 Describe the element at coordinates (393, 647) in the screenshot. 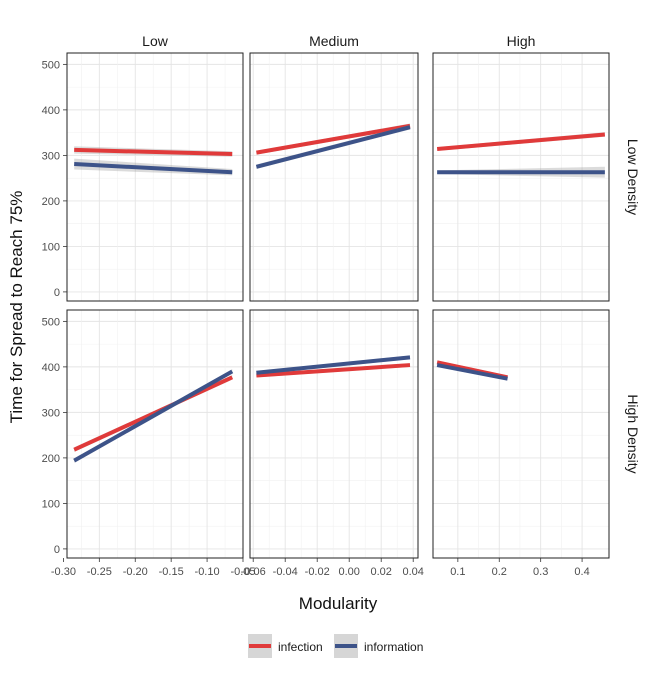

I see `legend-label: information` at that location.